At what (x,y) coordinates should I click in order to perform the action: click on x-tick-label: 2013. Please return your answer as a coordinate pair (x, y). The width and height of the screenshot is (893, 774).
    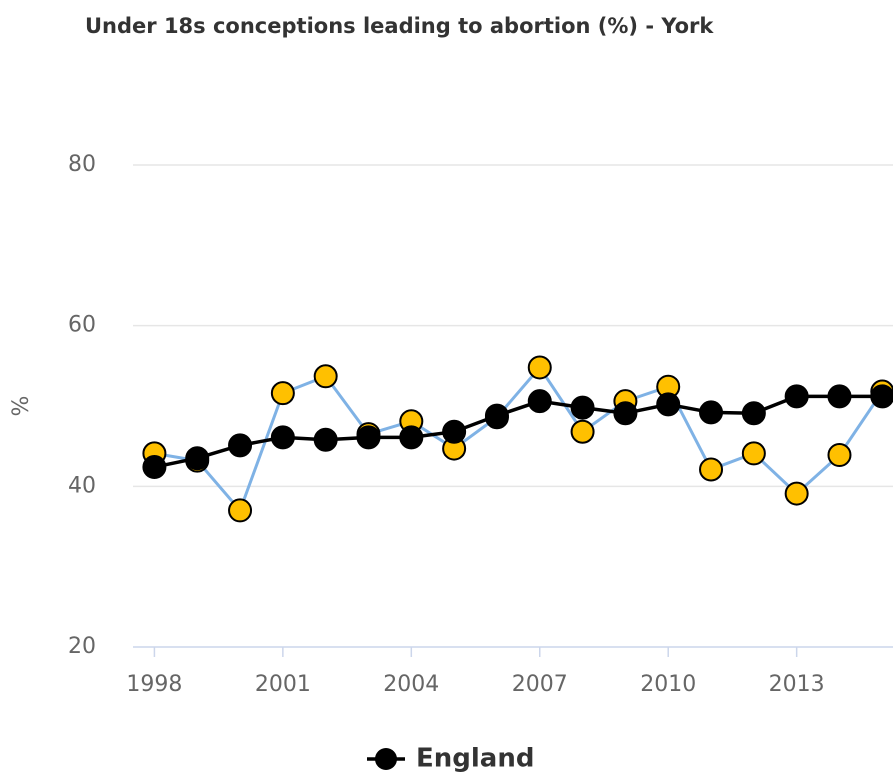
    Looking at the image, I should click on (797, 684).